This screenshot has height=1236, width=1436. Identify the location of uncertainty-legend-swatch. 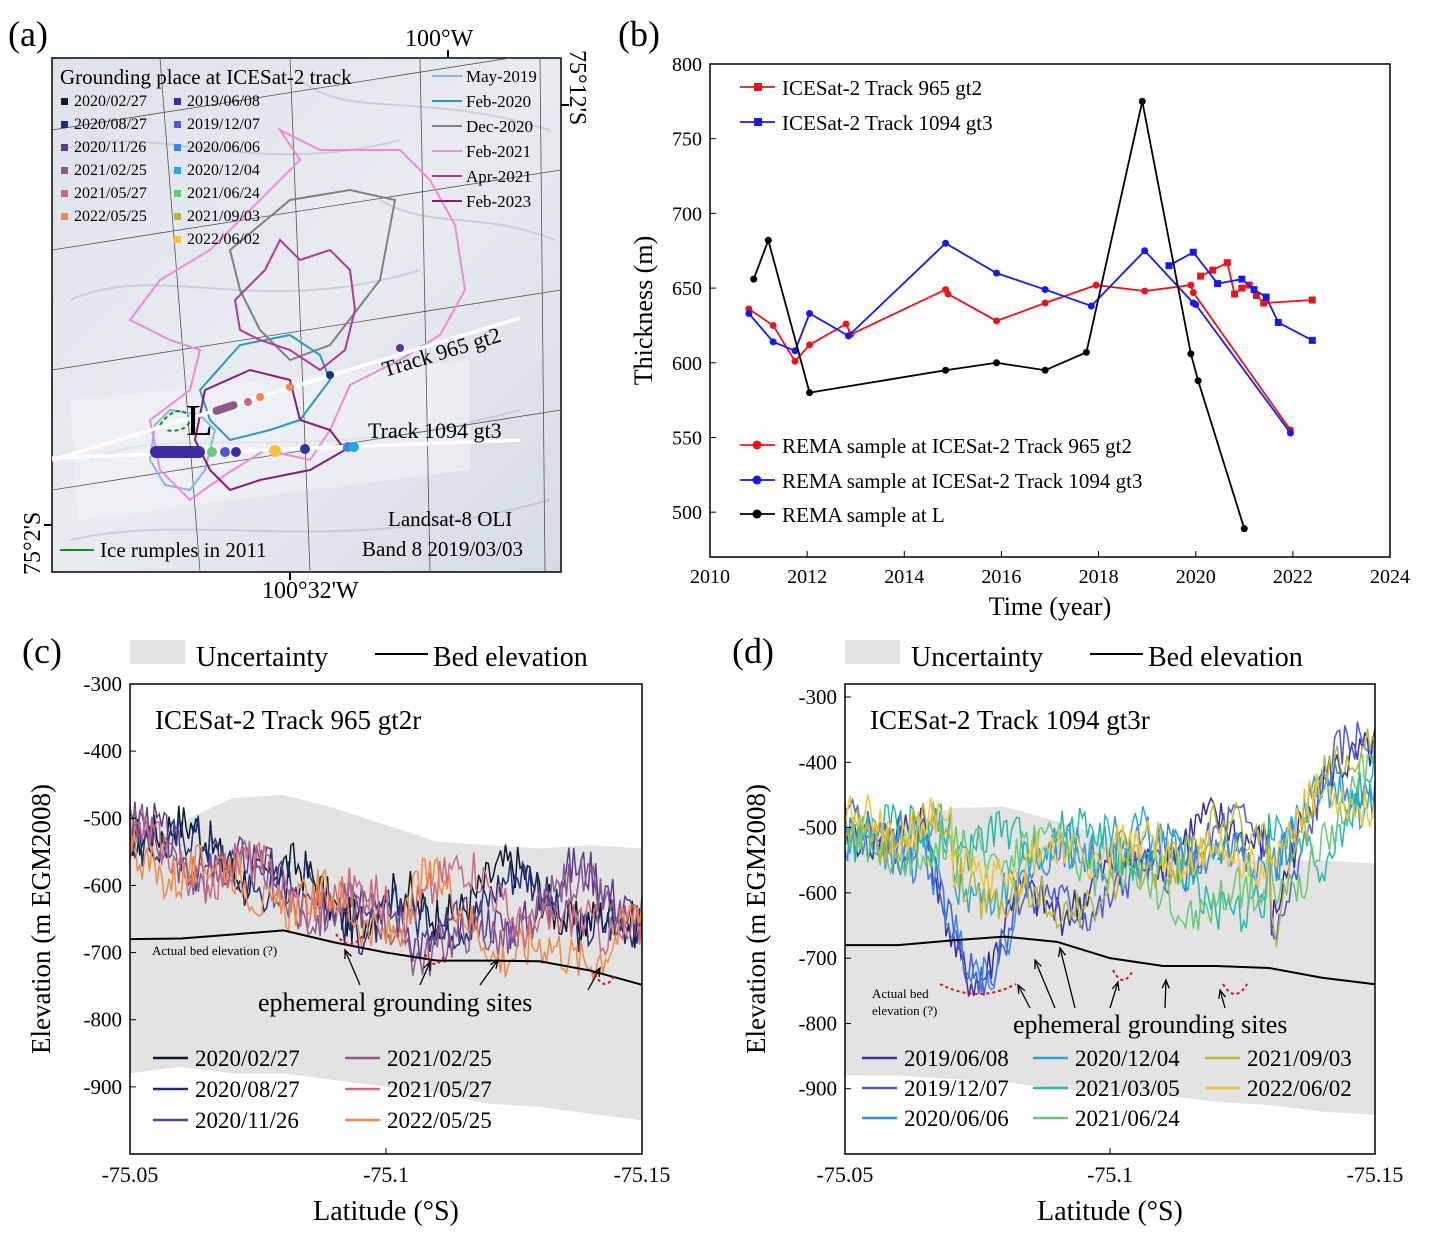
(872, 652).